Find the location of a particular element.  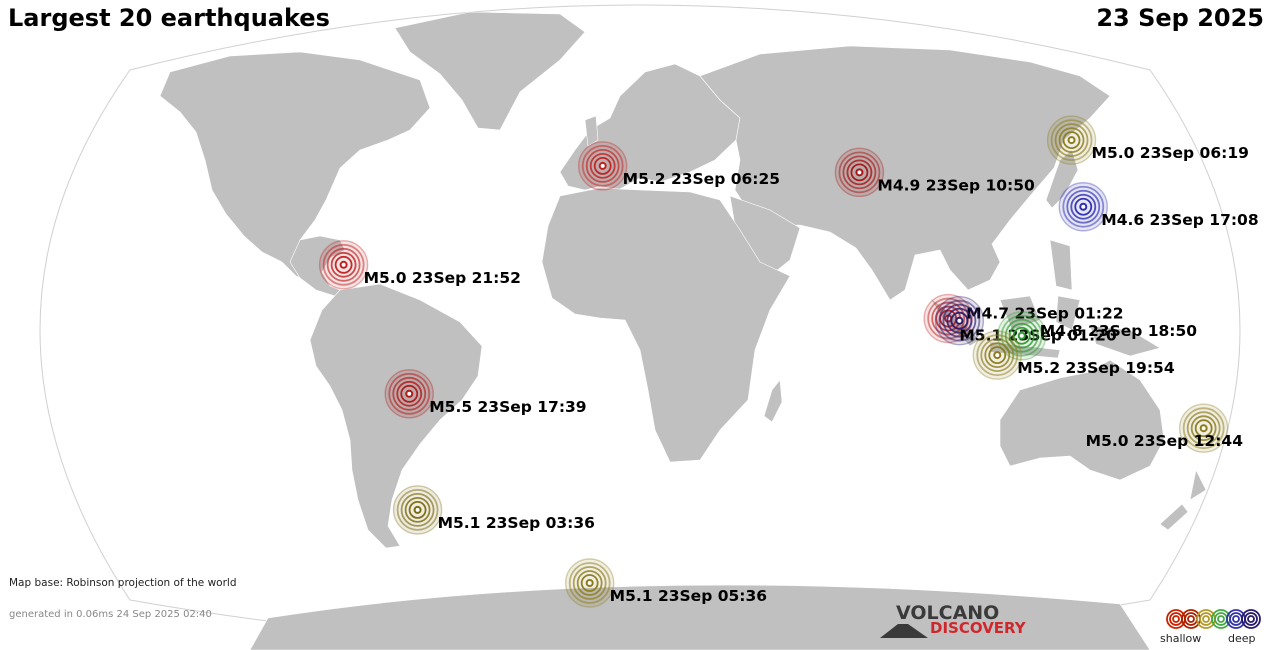

quake-marker: M4.9 23Sep 10:50 is located at coordinates (934, 172).